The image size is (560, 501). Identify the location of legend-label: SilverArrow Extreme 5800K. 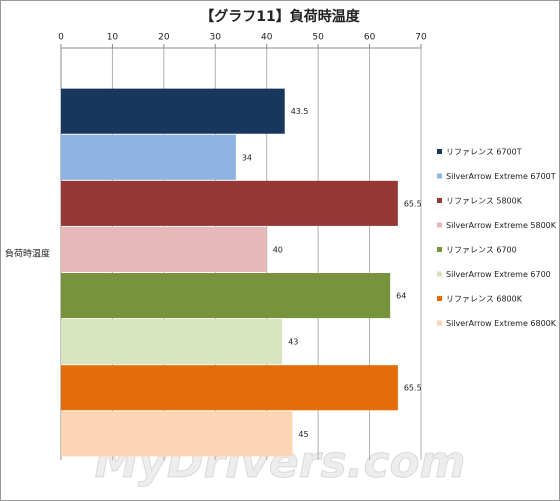
(501, 225).